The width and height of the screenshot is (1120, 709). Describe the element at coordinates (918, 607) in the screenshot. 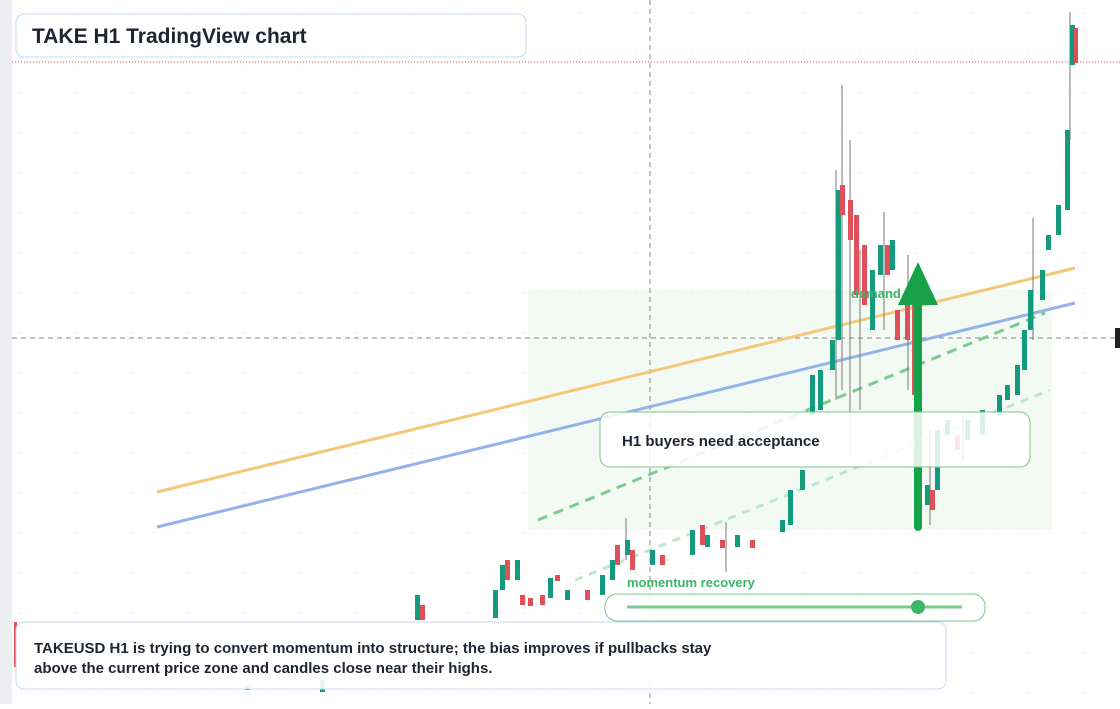

I see `momentum-knob` at that location.